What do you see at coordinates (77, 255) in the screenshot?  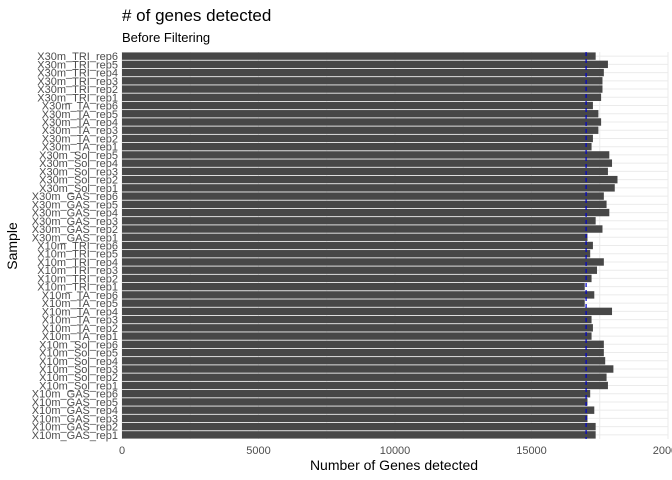 I see `y-tick-label: X10m_TRI_rep5` at bounding box center [77, 255].